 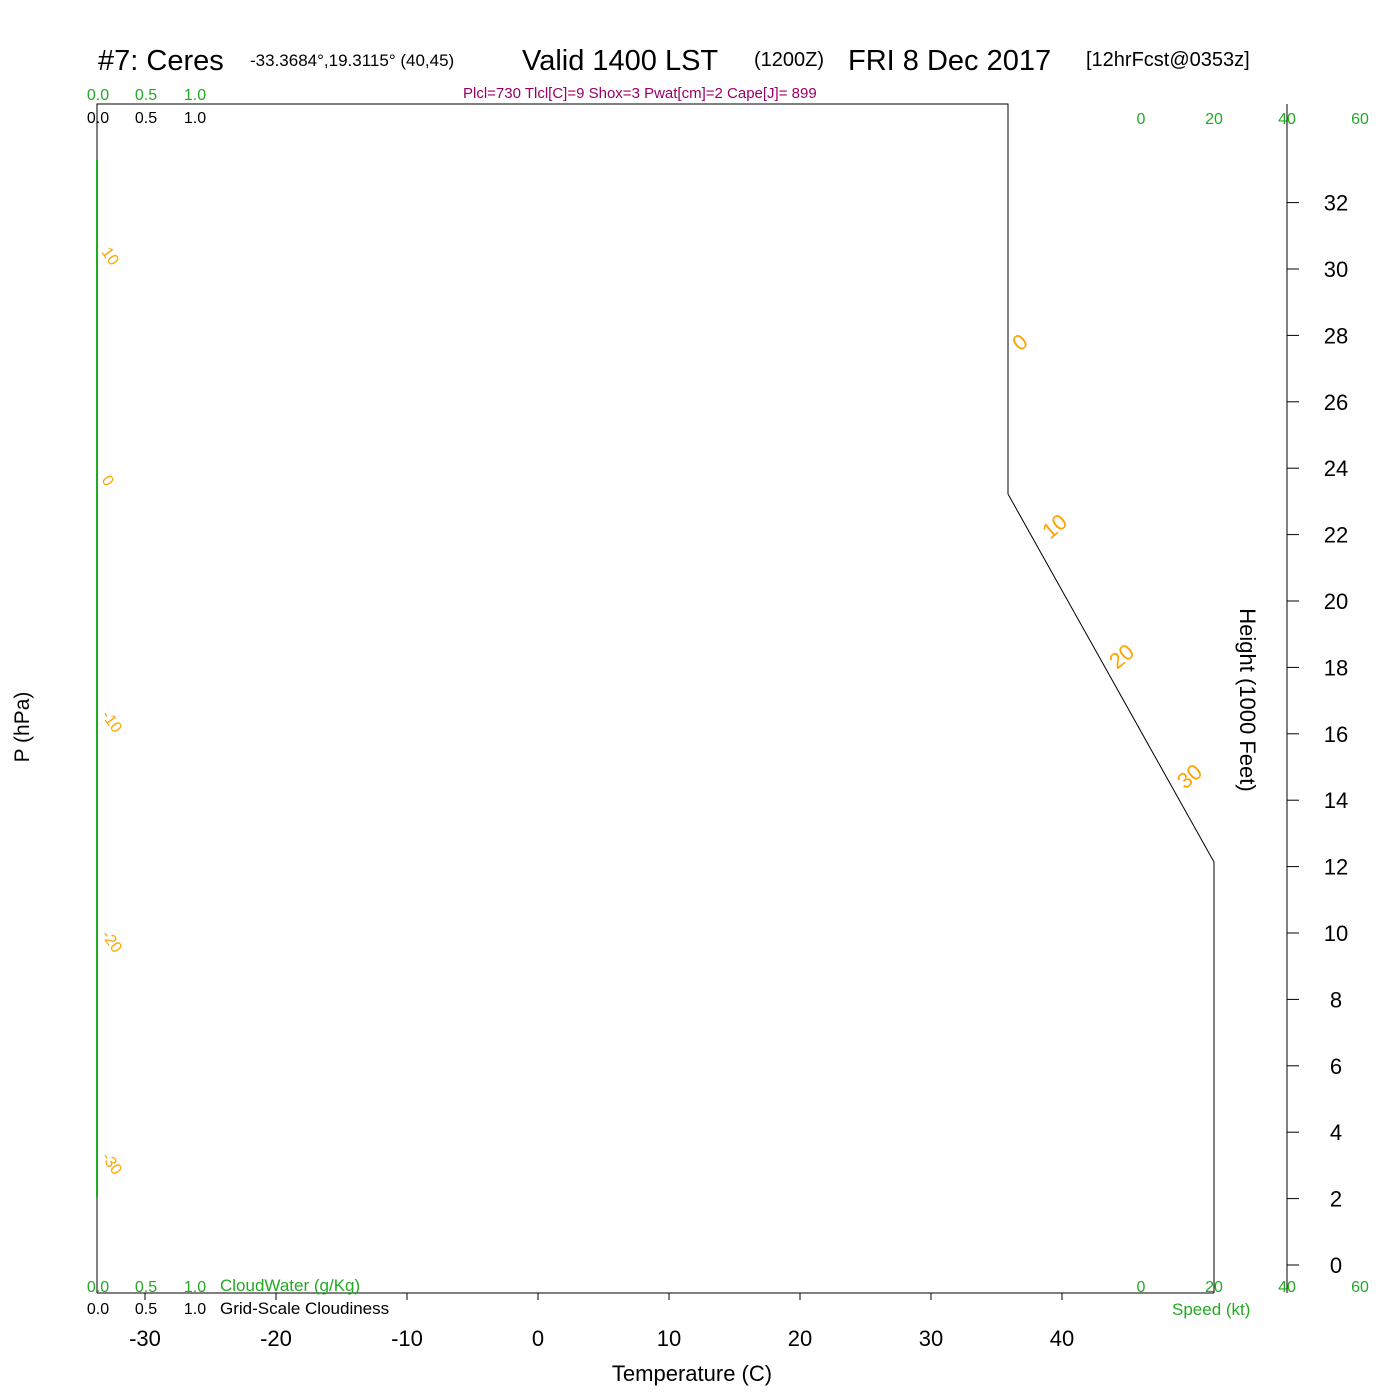 I want to click on cloud-water-tick-top: 0.0, so click(x=98, y=95).